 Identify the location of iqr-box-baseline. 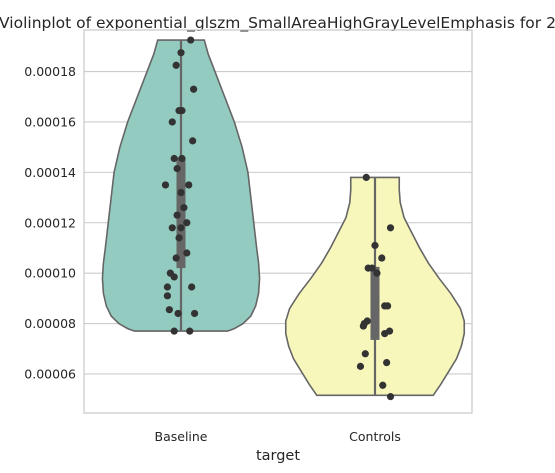
(181, 213).